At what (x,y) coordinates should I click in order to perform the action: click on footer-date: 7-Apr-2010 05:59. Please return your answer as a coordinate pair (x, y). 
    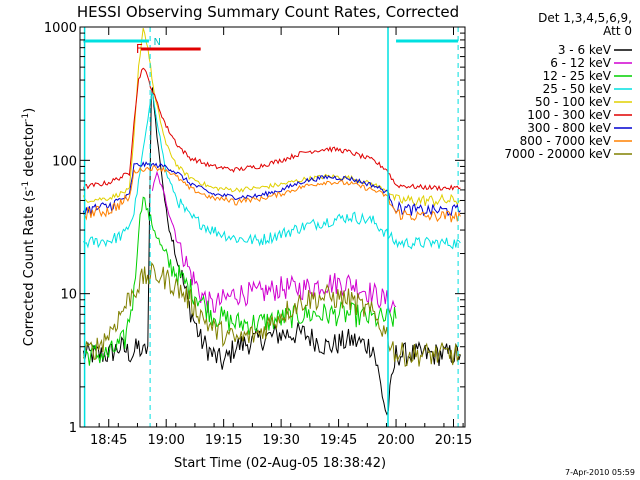
    Looking at the image, I should click on (600, 472).